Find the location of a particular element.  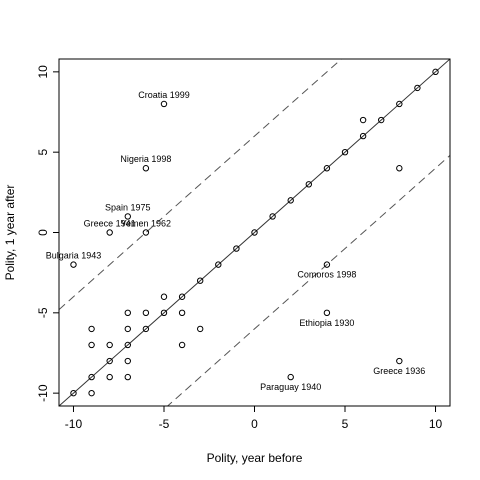

y-axis: -10 -5 0 5 10 is located at coordinates (48, 233).